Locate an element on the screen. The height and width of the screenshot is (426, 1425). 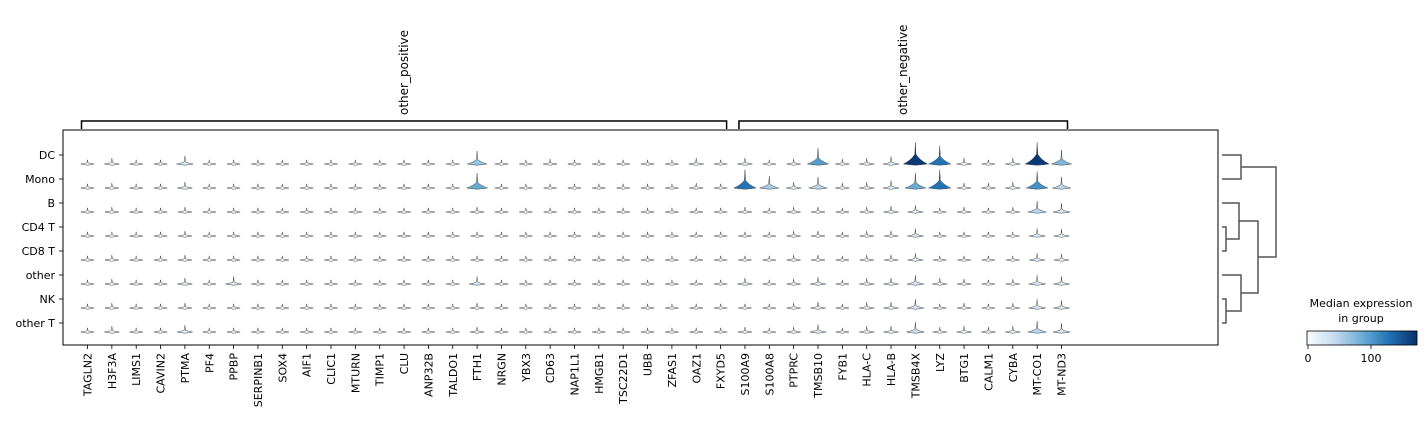
violin-TALDO1-other is located at coordinates (453, 282).